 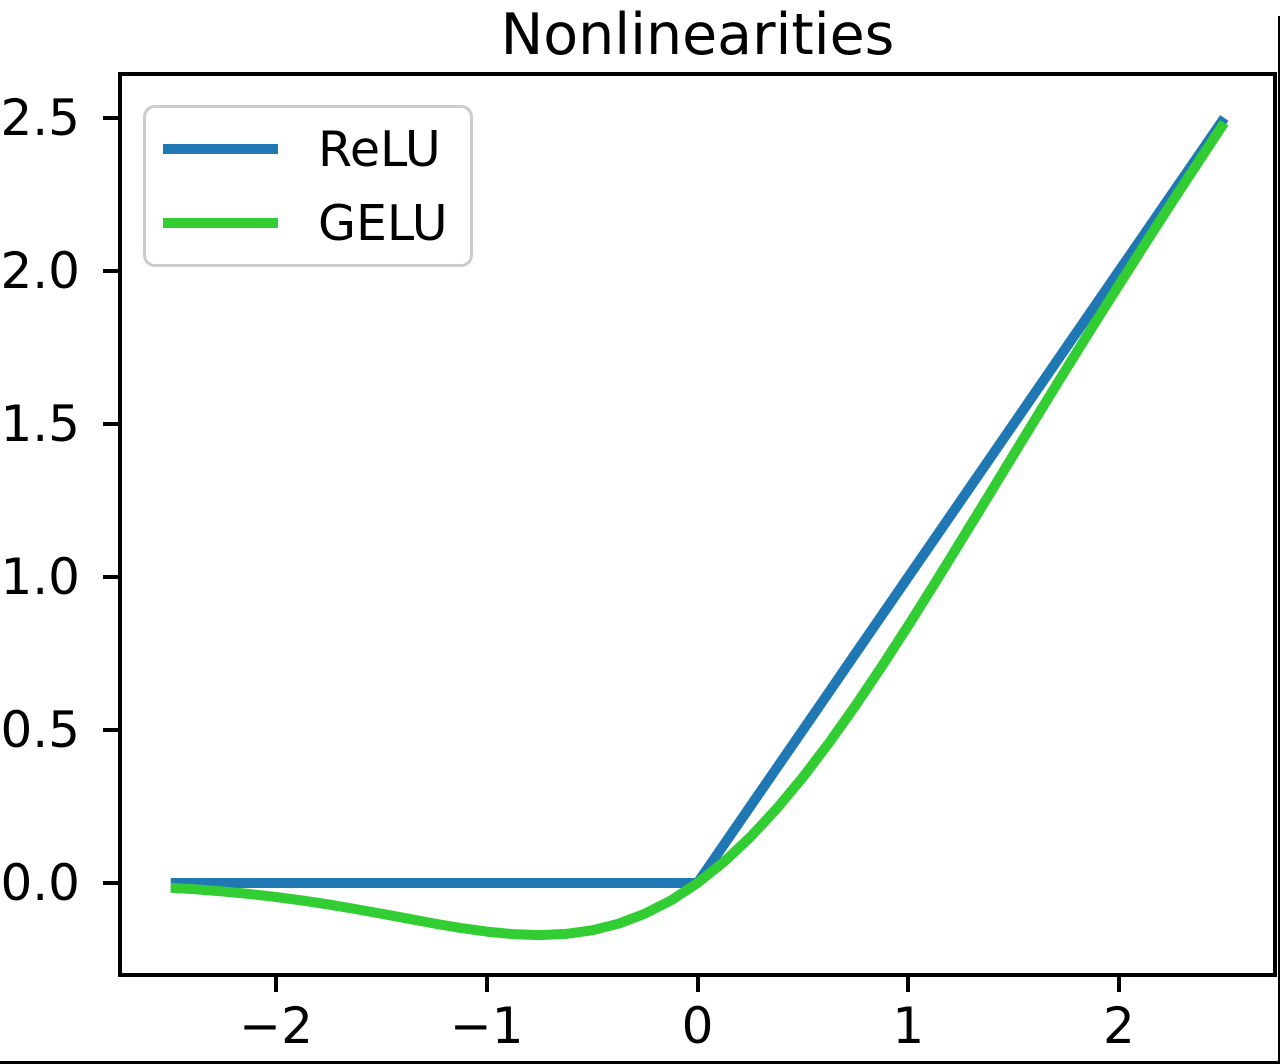 I want to click on legend-line-sample-gelu, so click(x=220, y=223).